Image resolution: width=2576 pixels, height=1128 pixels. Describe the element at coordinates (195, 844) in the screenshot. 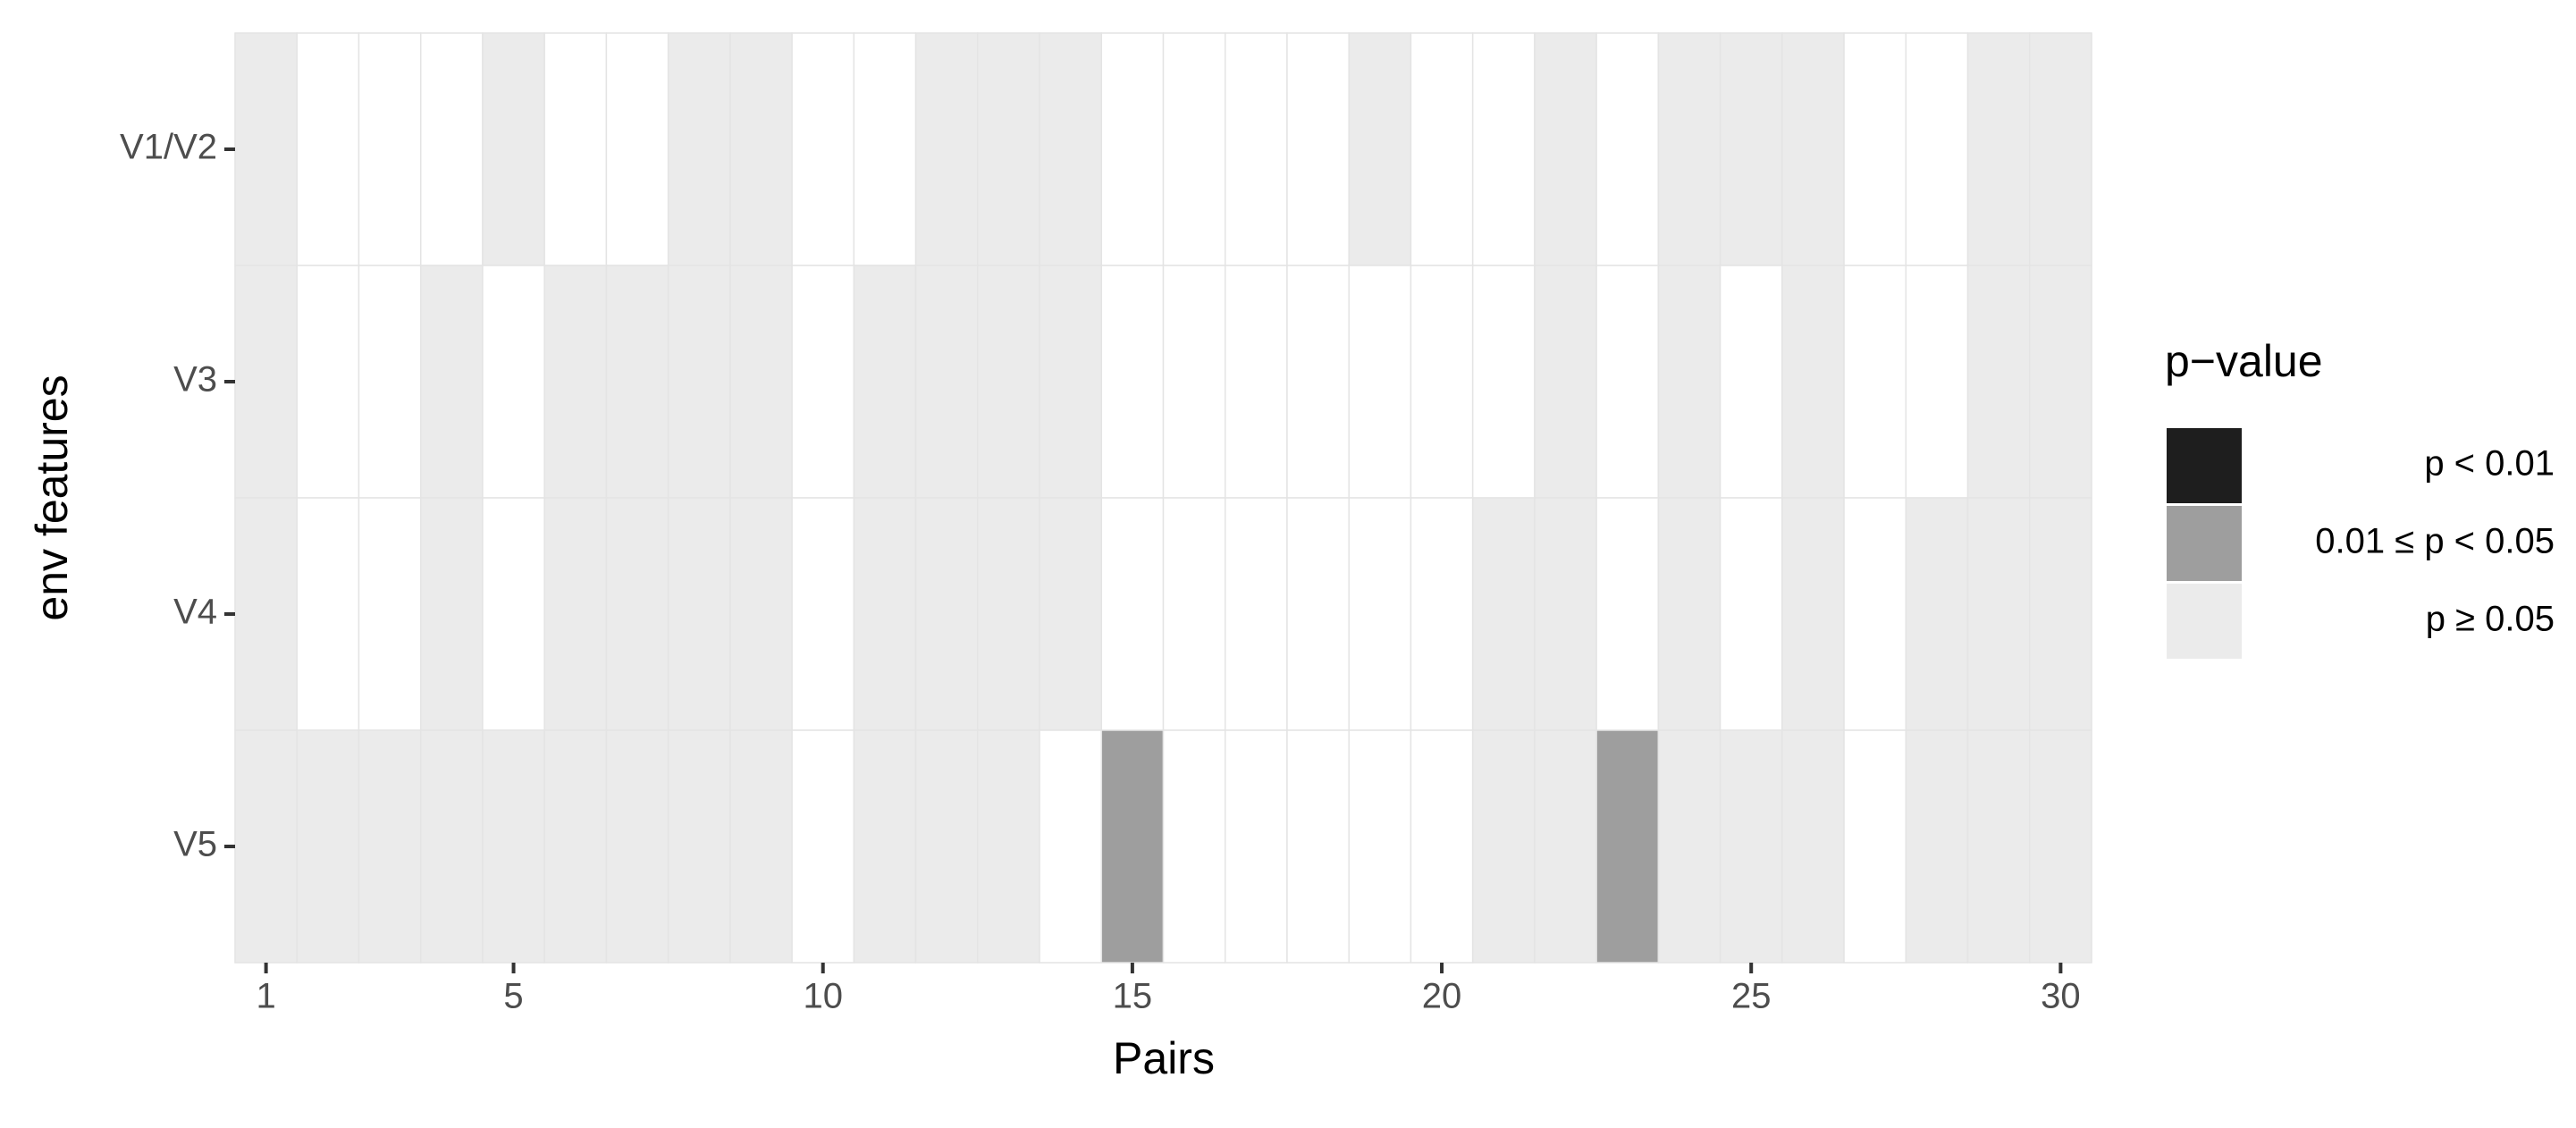

I see `y-tick-label: V5` at that location.